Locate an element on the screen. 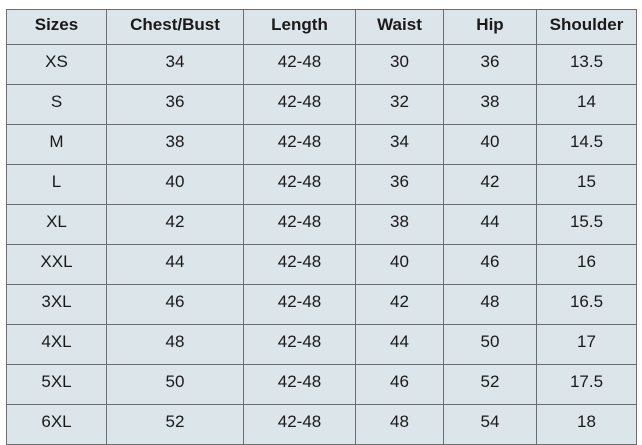 The width and height of the screenshot is (642, 445). column-header-length: Length is located at coordinates (299, 27).